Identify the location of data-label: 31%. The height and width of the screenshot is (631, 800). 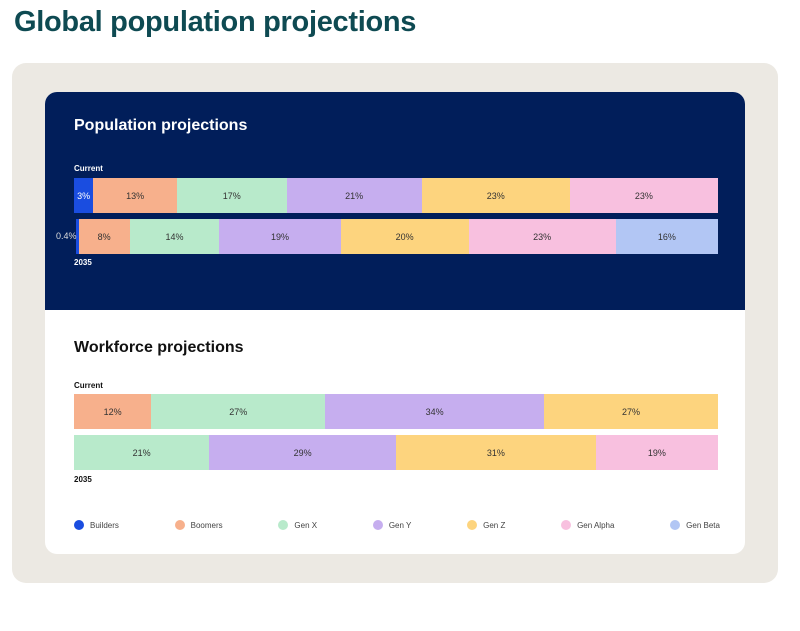
(495, 452).